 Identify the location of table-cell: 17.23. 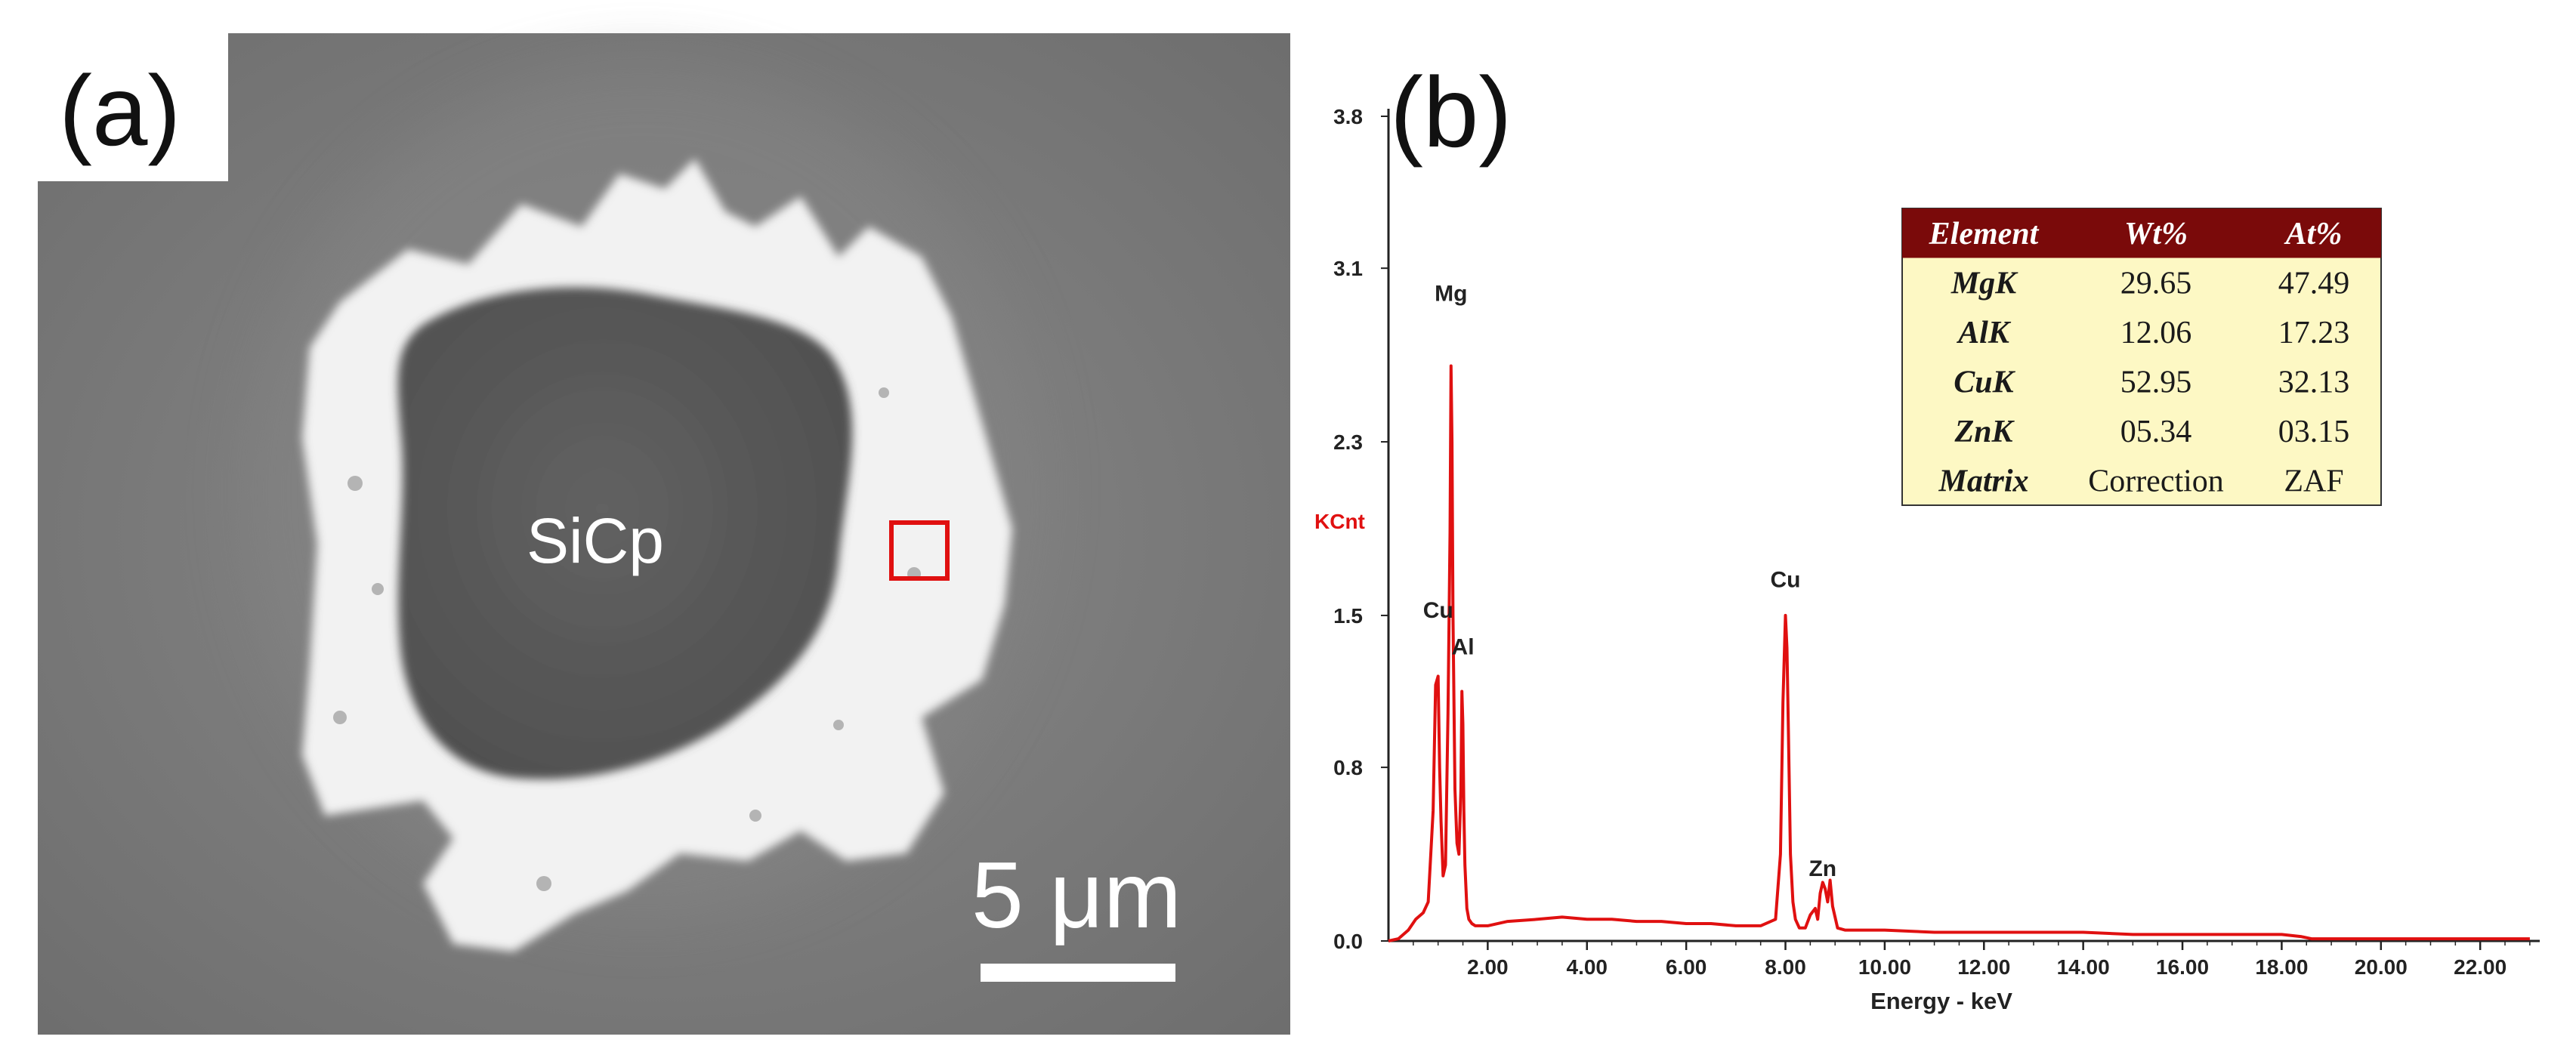
(2314, 333).